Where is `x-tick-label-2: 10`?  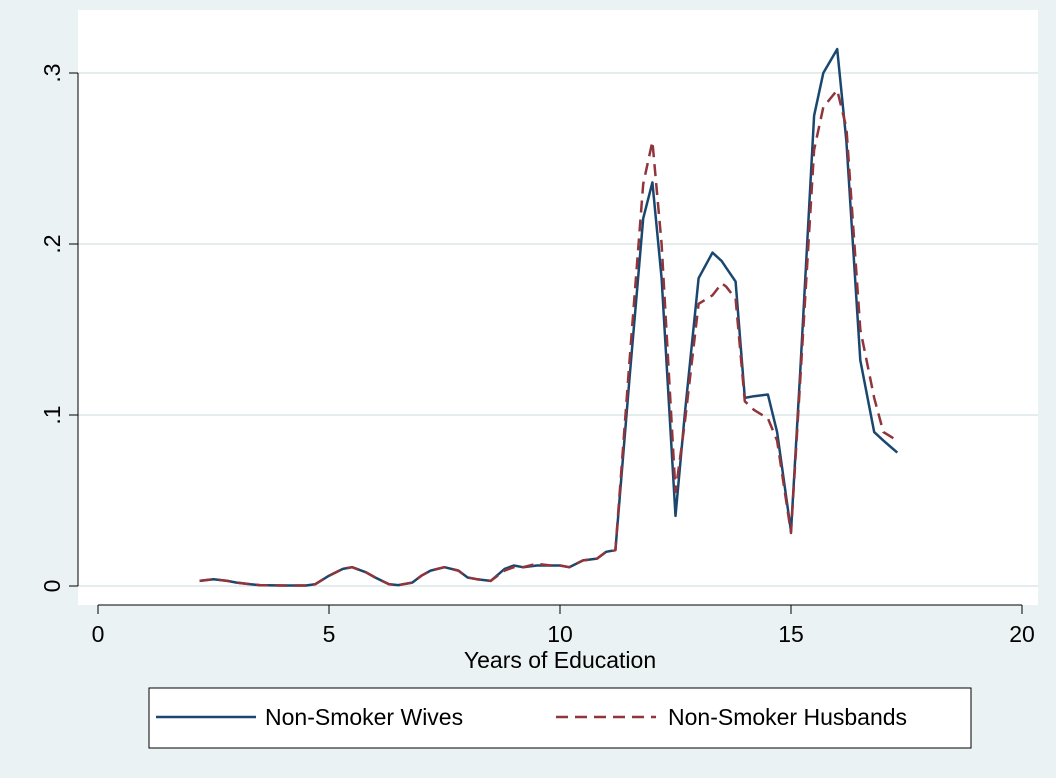
x-tick-label-2: 10 is located at coordinates (560, 634).